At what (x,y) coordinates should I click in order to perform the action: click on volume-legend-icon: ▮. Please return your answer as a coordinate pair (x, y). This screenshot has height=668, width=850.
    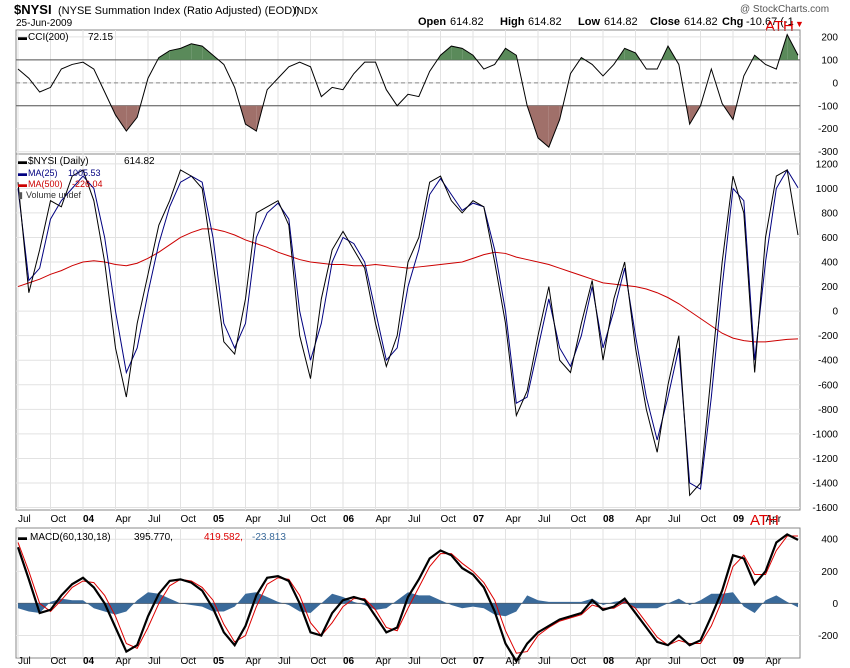
    Looking at the image, I should click on (20, 195).